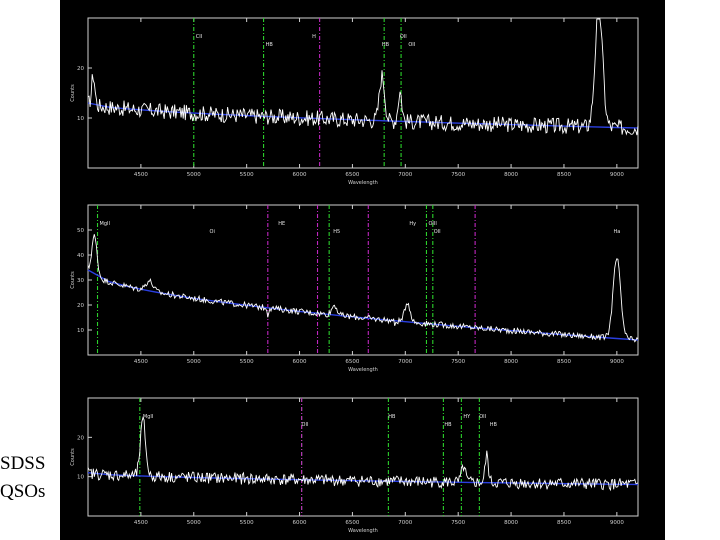 The height and width of the screenshot is (540, 720). Describe the element at coordinates (617, 232) in the screenshot. I see `spectral-line-label: Ha` at that location.